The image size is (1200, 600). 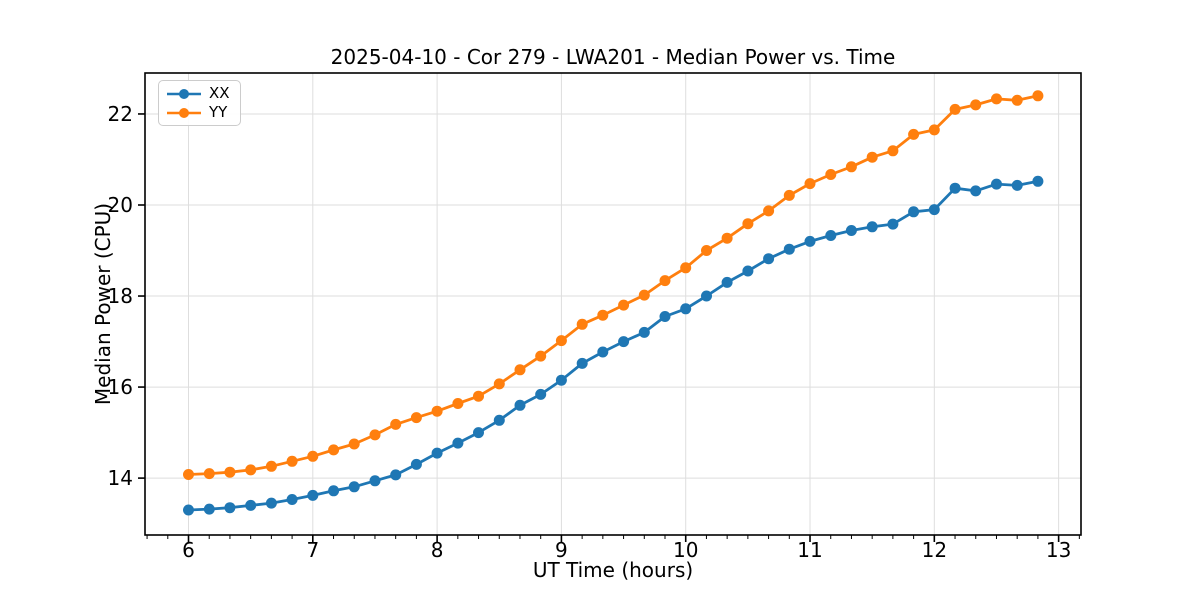 I want to click on x-tick-label: 8, so click(x=437, y=550).